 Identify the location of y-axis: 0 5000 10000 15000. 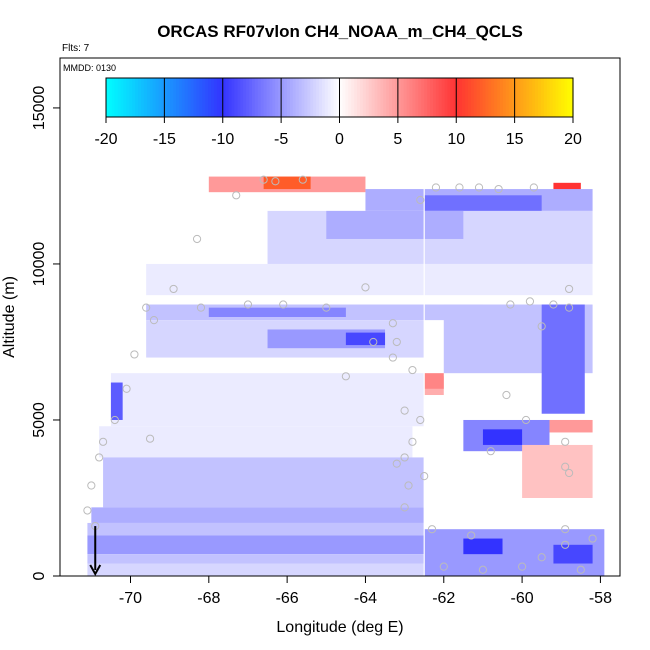
(45, 333).